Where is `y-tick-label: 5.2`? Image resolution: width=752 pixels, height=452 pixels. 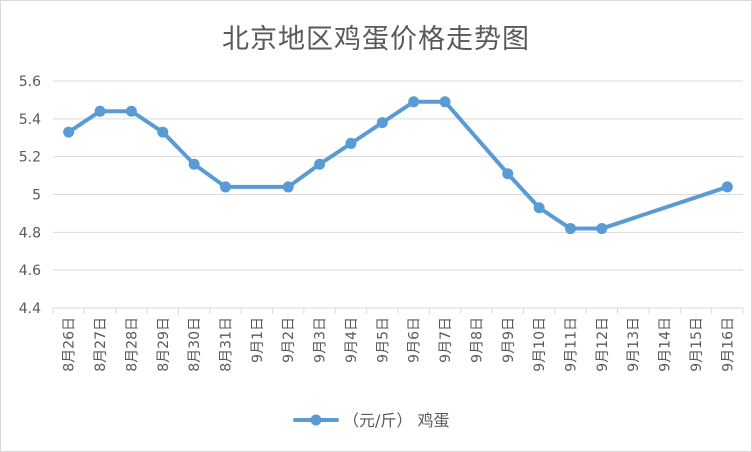 y-tick-label: 5.2 is located at coordinates (30, 158).